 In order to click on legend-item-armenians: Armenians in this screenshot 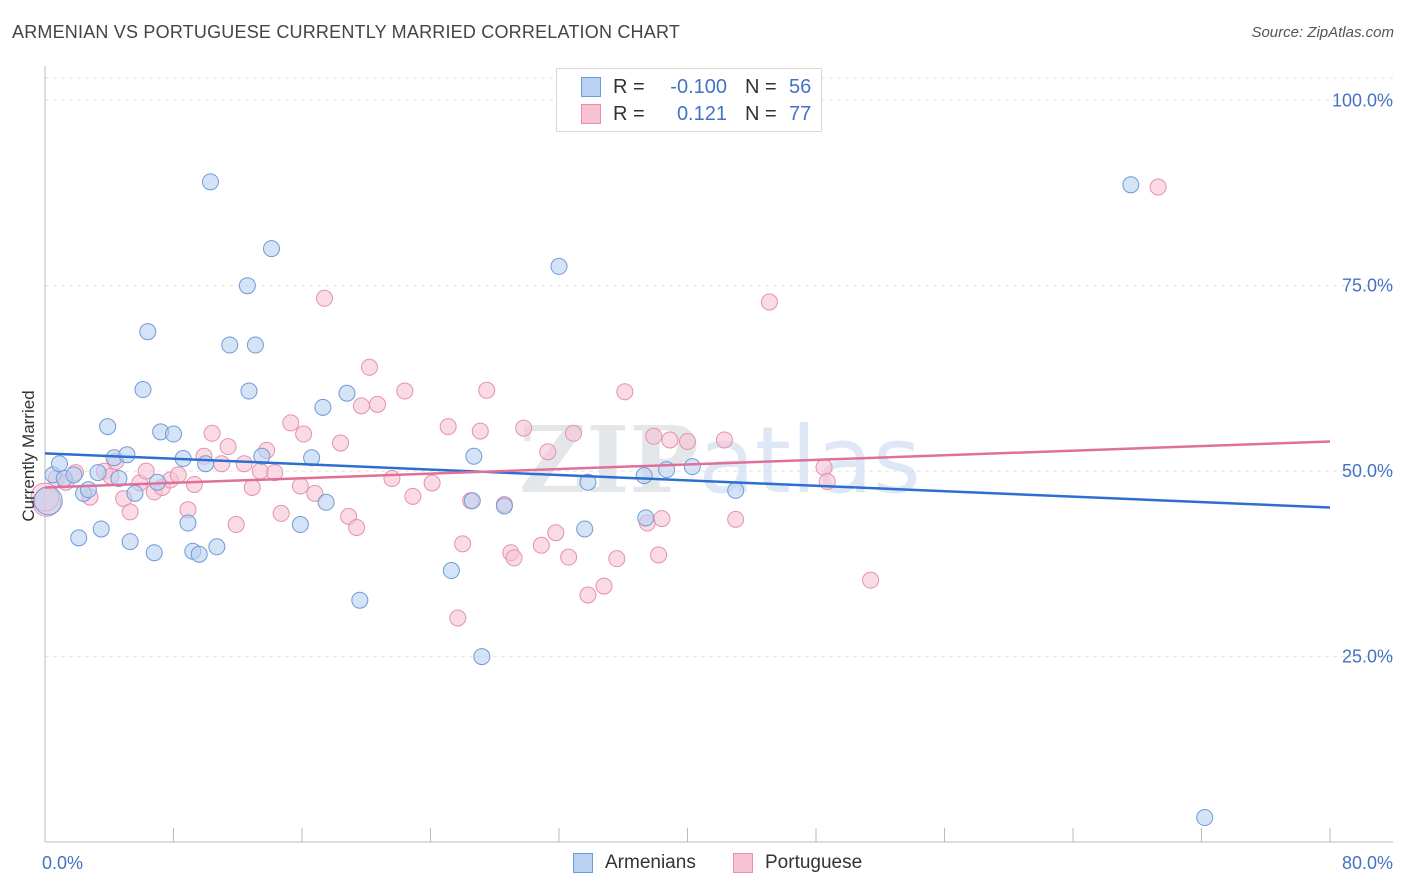, I will do `click(634, 863)`.